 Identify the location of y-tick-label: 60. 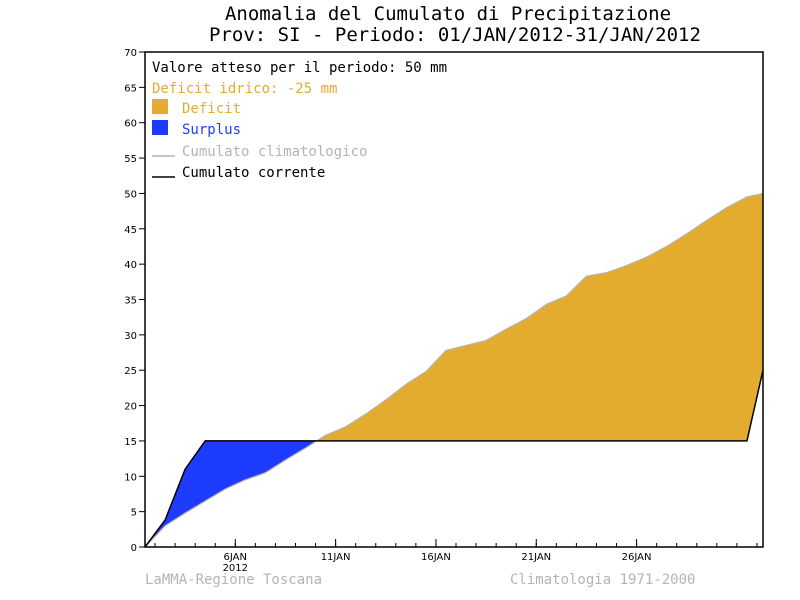
(130, 124).